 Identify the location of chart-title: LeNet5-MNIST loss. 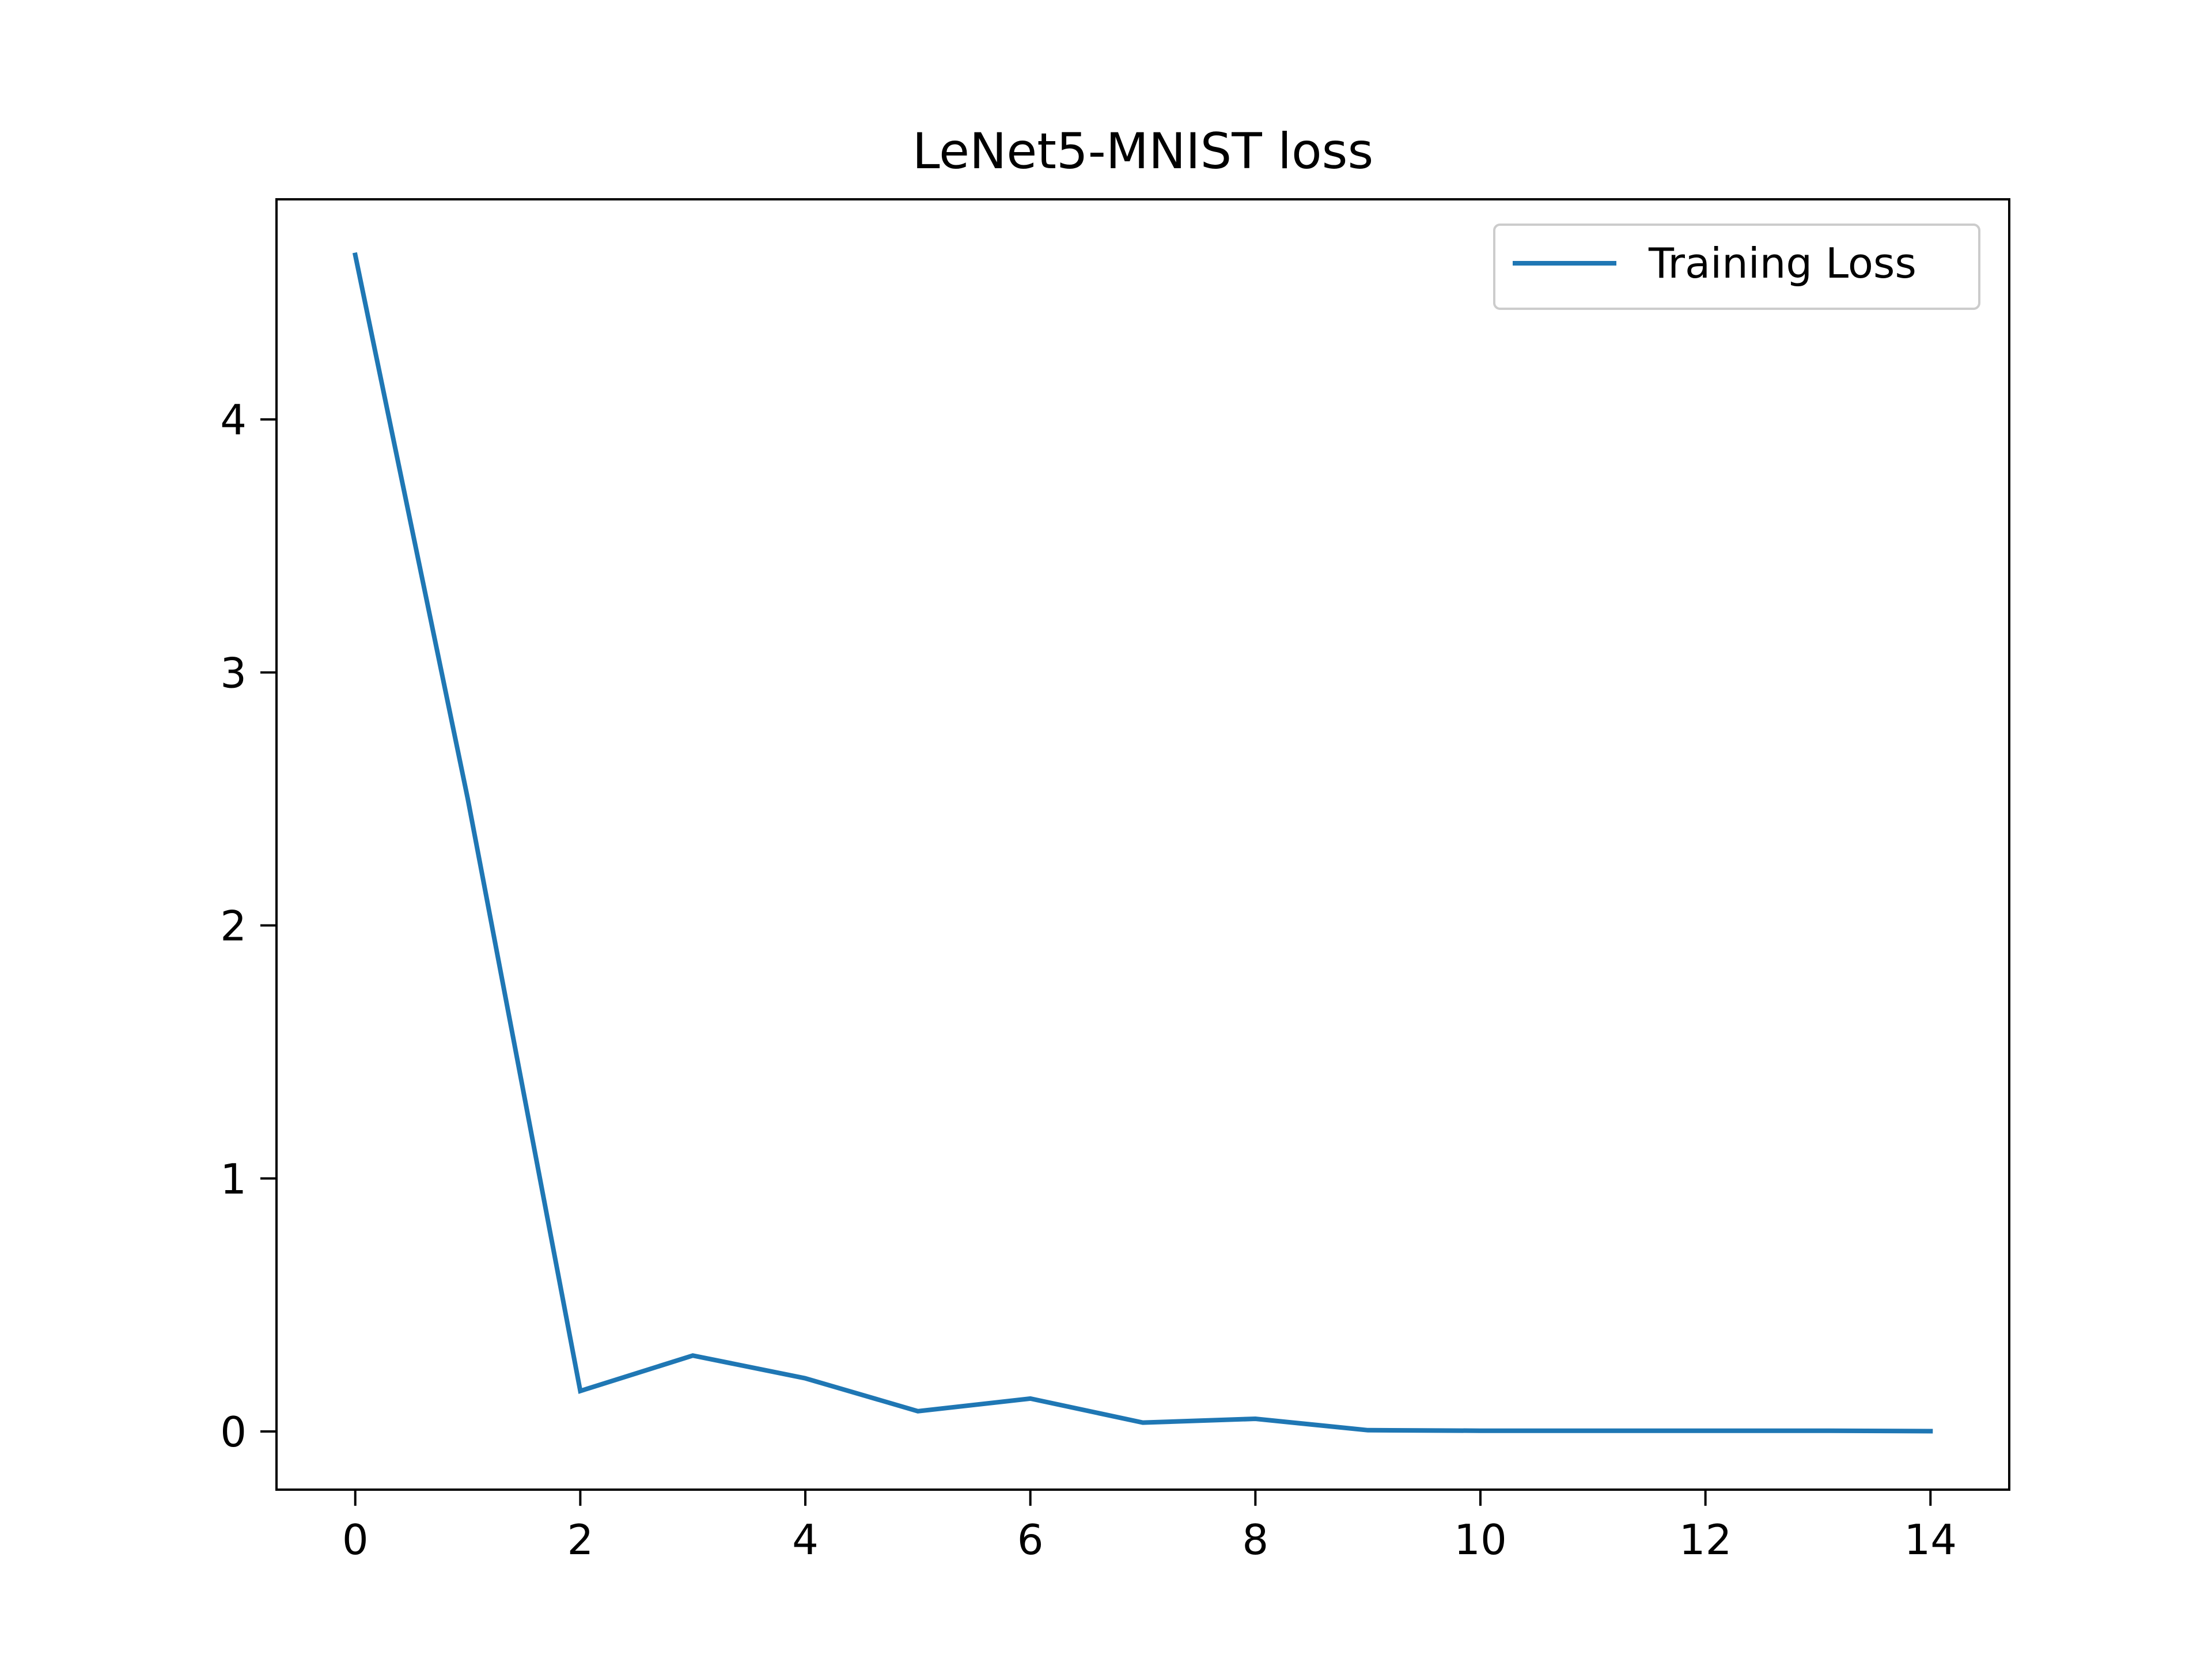
(1143, 151).